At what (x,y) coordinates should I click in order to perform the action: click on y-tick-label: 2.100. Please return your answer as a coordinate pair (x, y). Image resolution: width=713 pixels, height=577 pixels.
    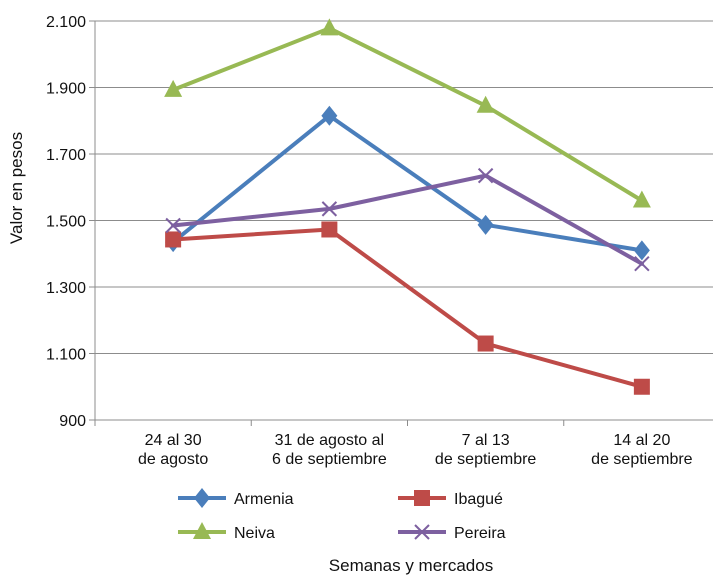
    Looking at the image, I should click on (66, 22).